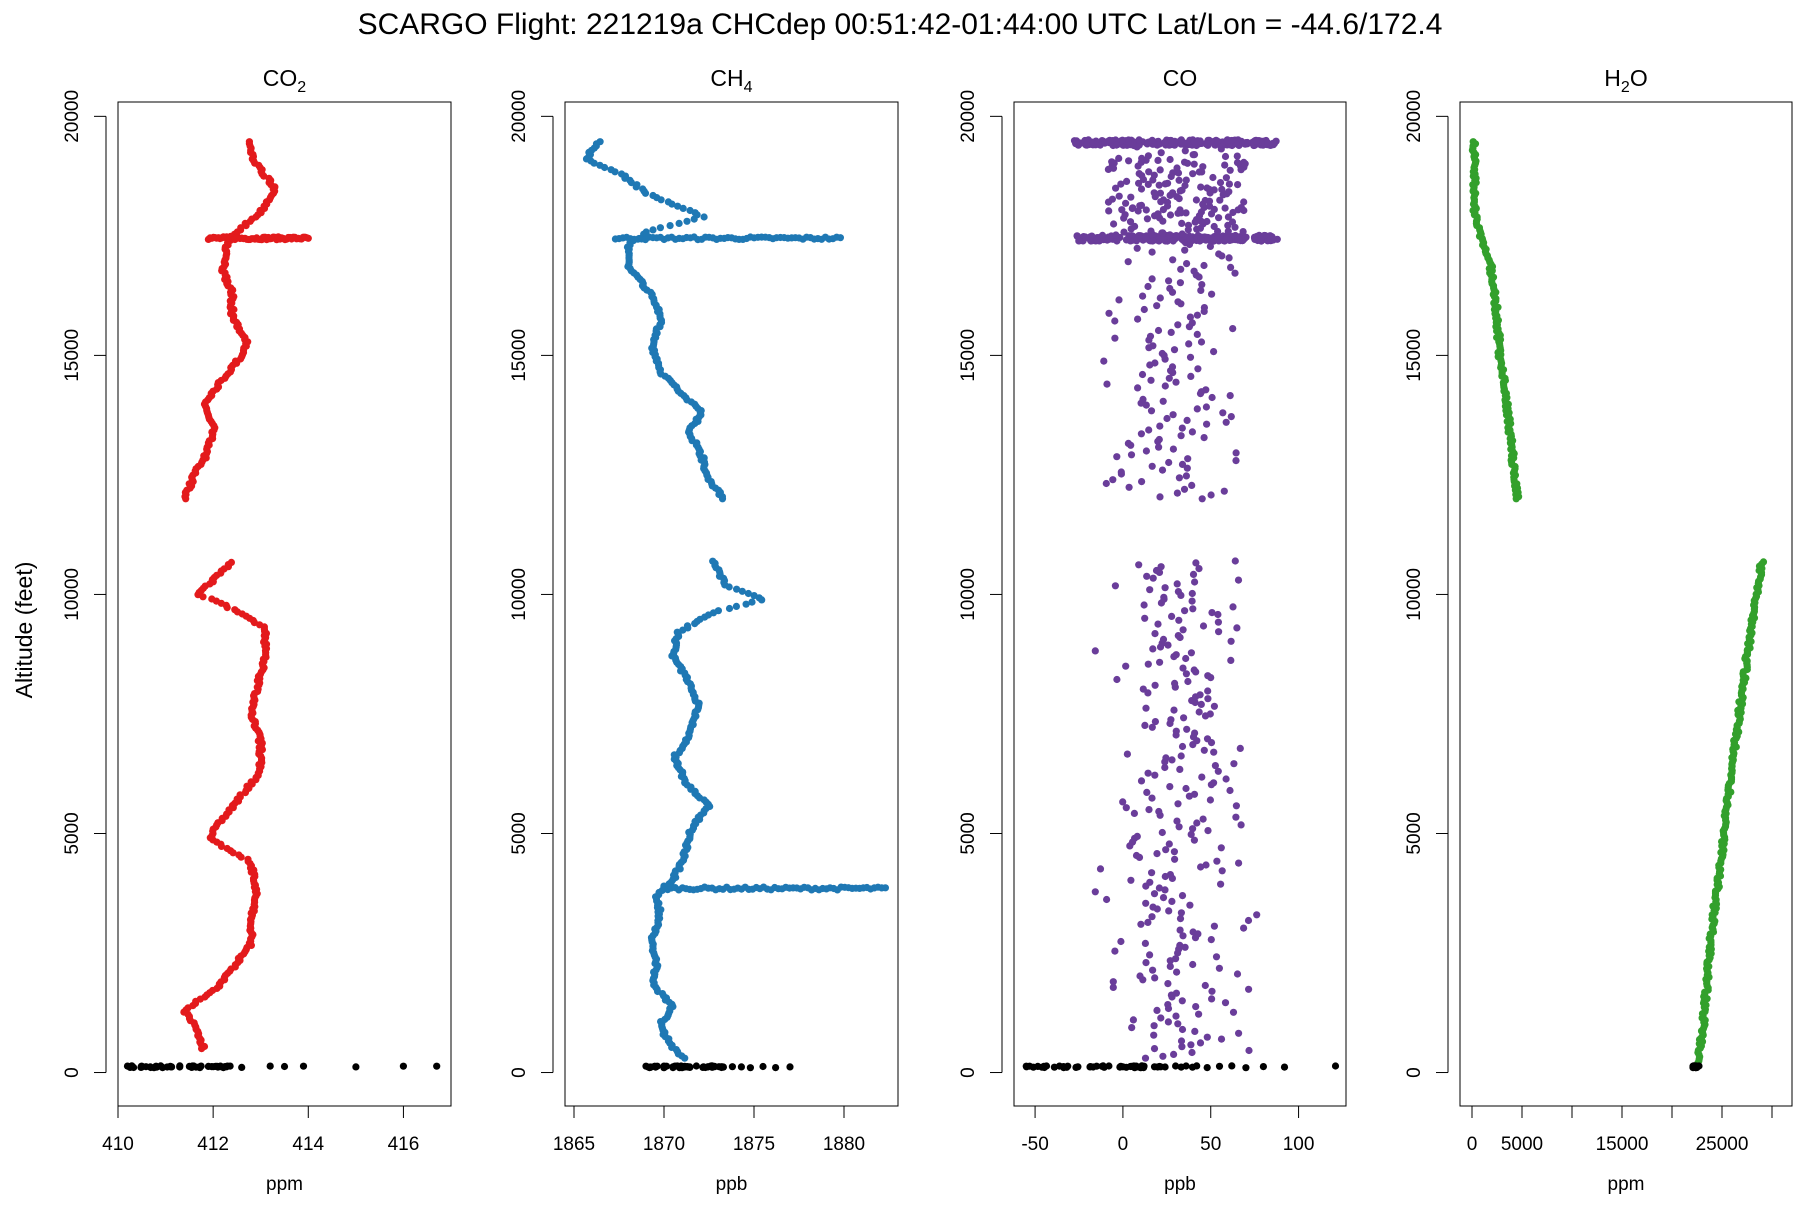 This screenshot has width=1800, height=1205. What do you see at coordinates (404, 1144) in the screenshot?
I see `x-tick-label: 416` at bounding box center [404, 1144].